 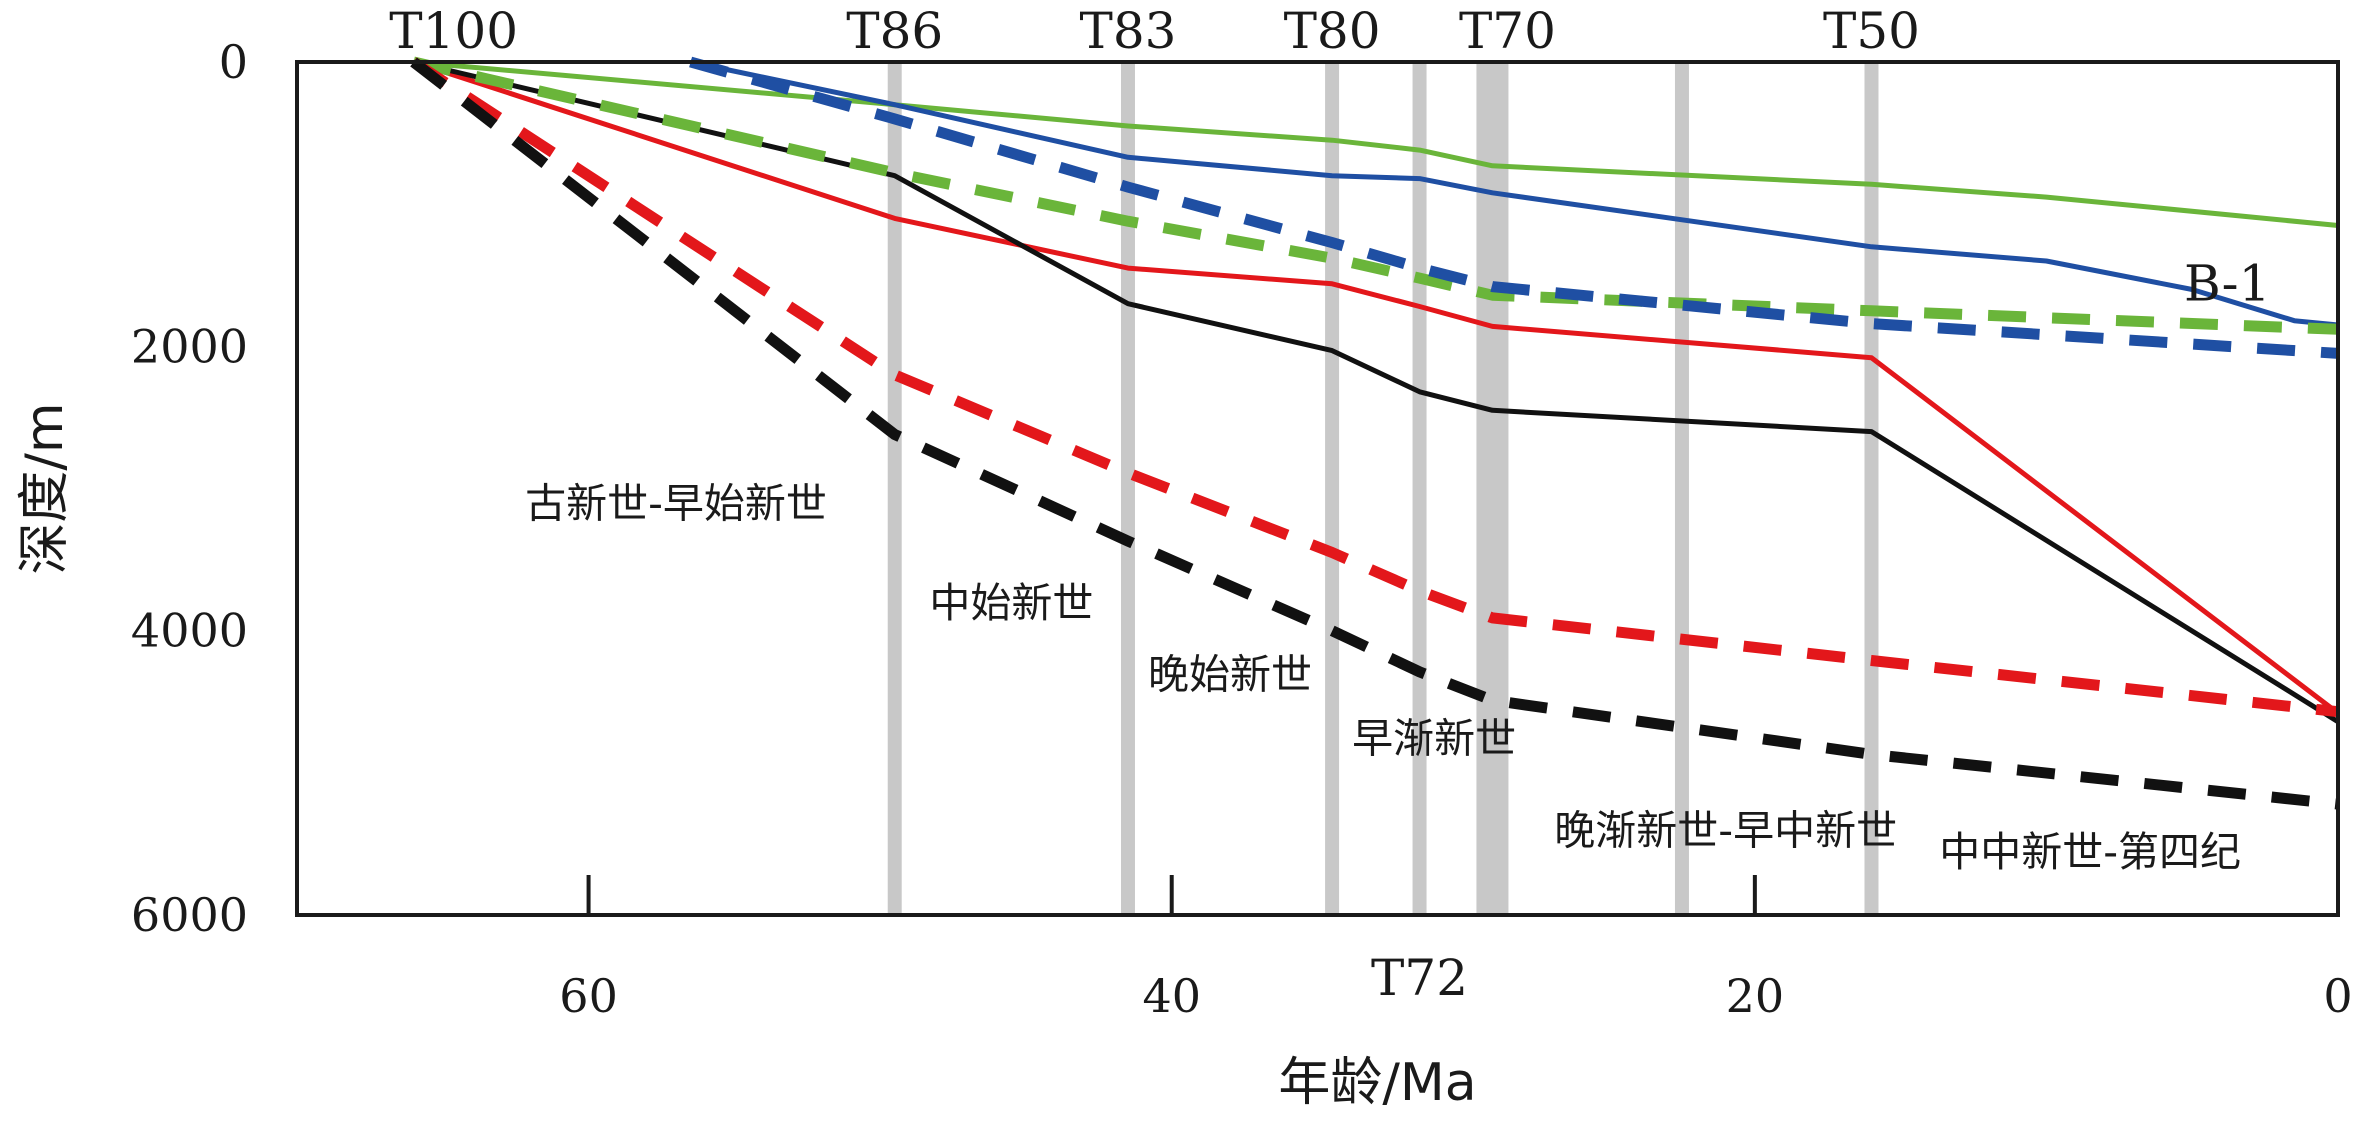 What do you see at coordinates (894, 488) in the screenshot?
I see `horizon-bar-t86` at bounding box center [894, 488].